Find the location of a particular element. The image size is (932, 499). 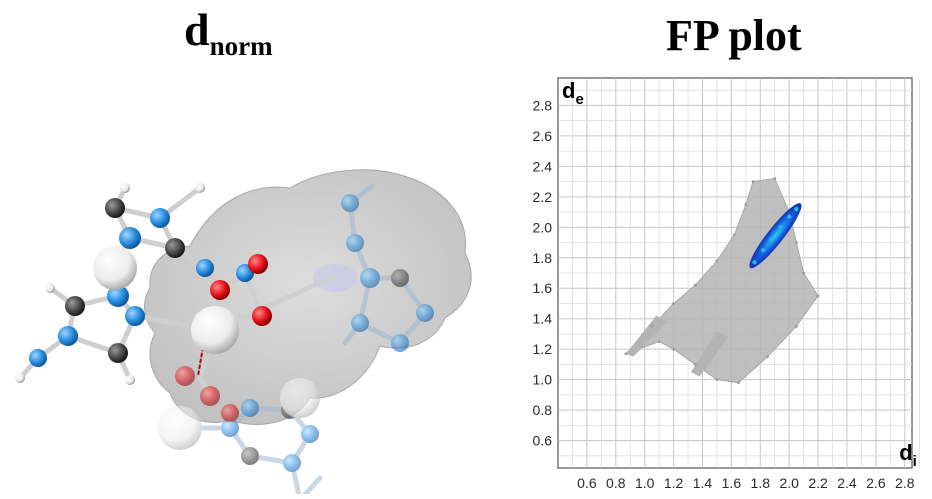

fp-y-tick-label: 0.6 is located at coordinates (543, 441).